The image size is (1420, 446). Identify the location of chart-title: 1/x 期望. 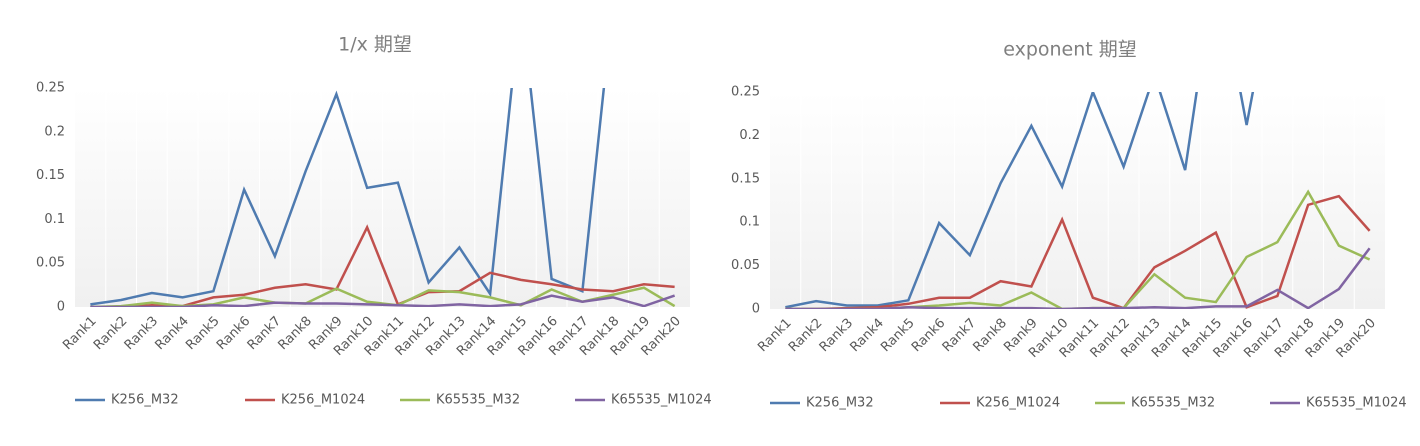
(375, 45).